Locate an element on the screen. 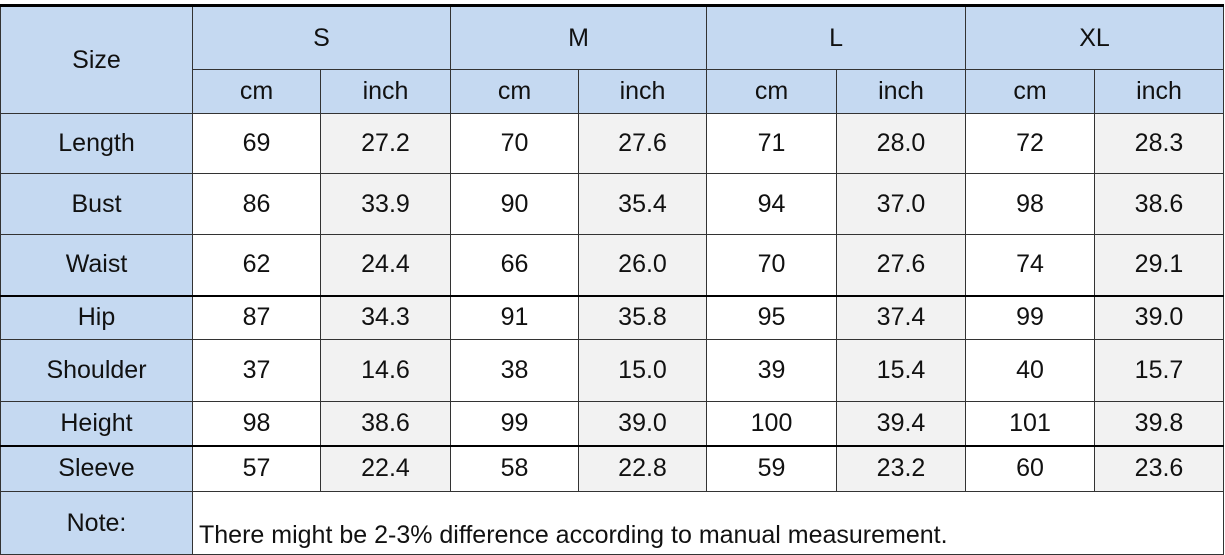  measurement: 27.2 is located at coordinates (385, 143).